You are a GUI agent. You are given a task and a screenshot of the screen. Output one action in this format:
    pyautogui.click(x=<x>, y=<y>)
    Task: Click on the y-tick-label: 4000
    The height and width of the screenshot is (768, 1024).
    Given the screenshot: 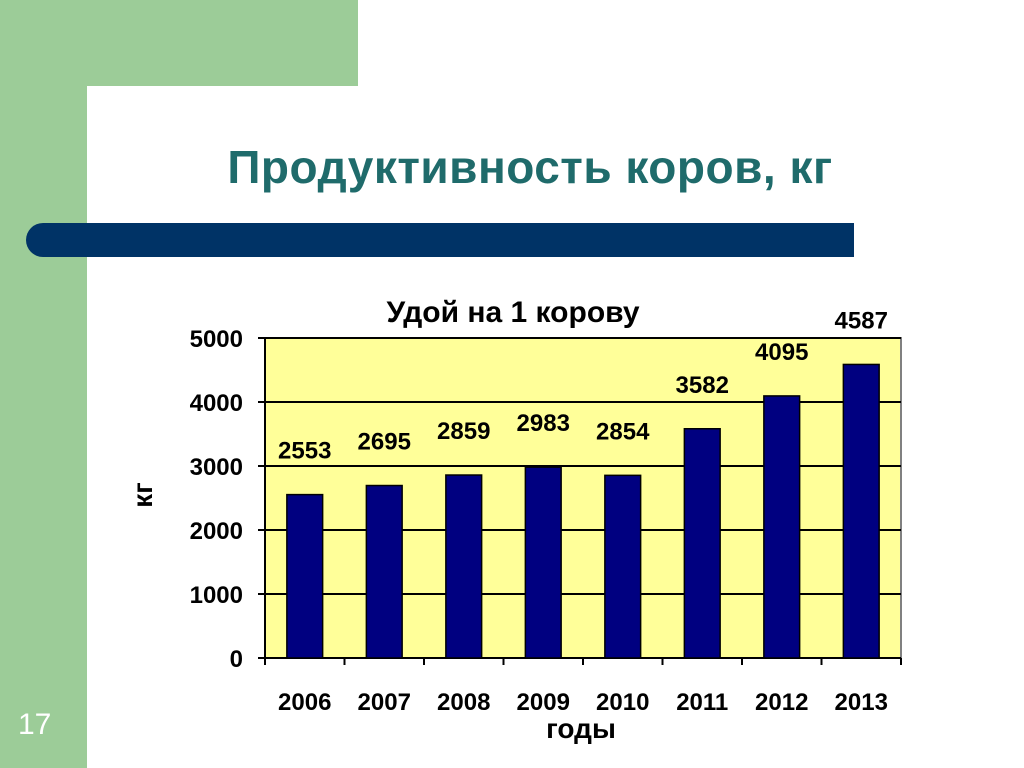 What is the action you would take?
    pyautogui.click(x=216, y=403)
    